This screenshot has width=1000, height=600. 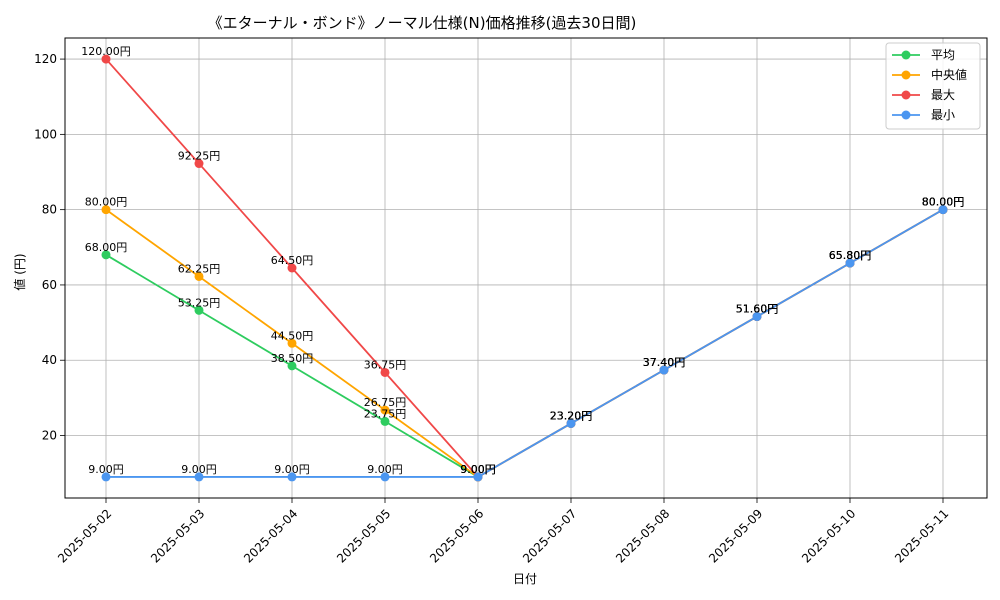 I want to click on x-axis-label: 日付, so click(x=525, y=579).